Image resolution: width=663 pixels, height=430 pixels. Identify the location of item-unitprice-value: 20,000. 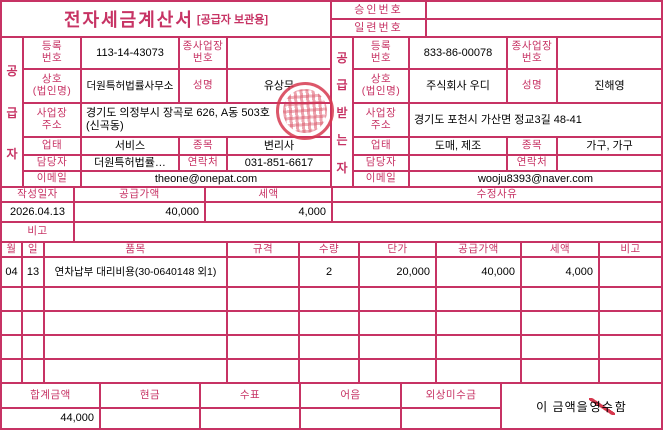
(398, 272).